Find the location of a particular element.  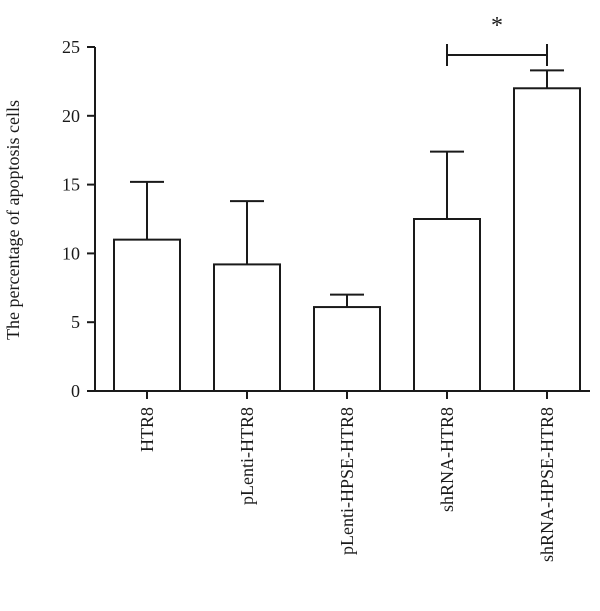

y-tick-label: 20 is located at coordinates (71, 116).